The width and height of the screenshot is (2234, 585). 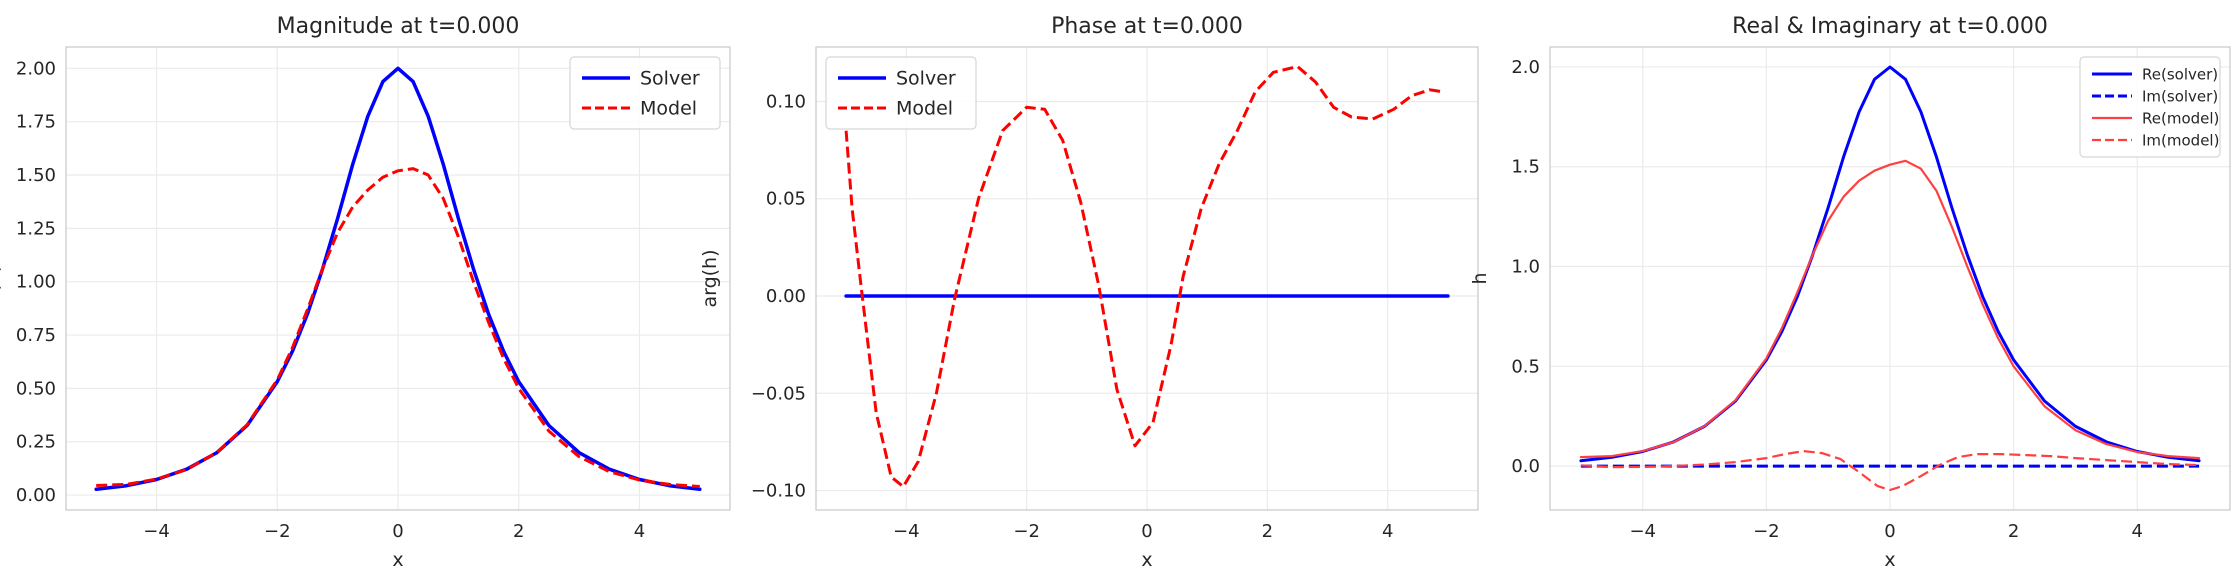 I want to click on y-axis-label: h, so click(x=1480, y=278).